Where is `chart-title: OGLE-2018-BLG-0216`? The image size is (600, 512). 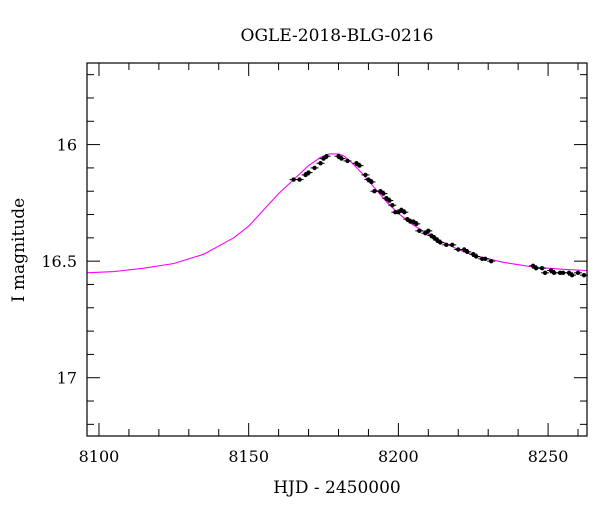 chart-title: OGLE-2018-BLG-0216 is located at coordinates (337, 36).